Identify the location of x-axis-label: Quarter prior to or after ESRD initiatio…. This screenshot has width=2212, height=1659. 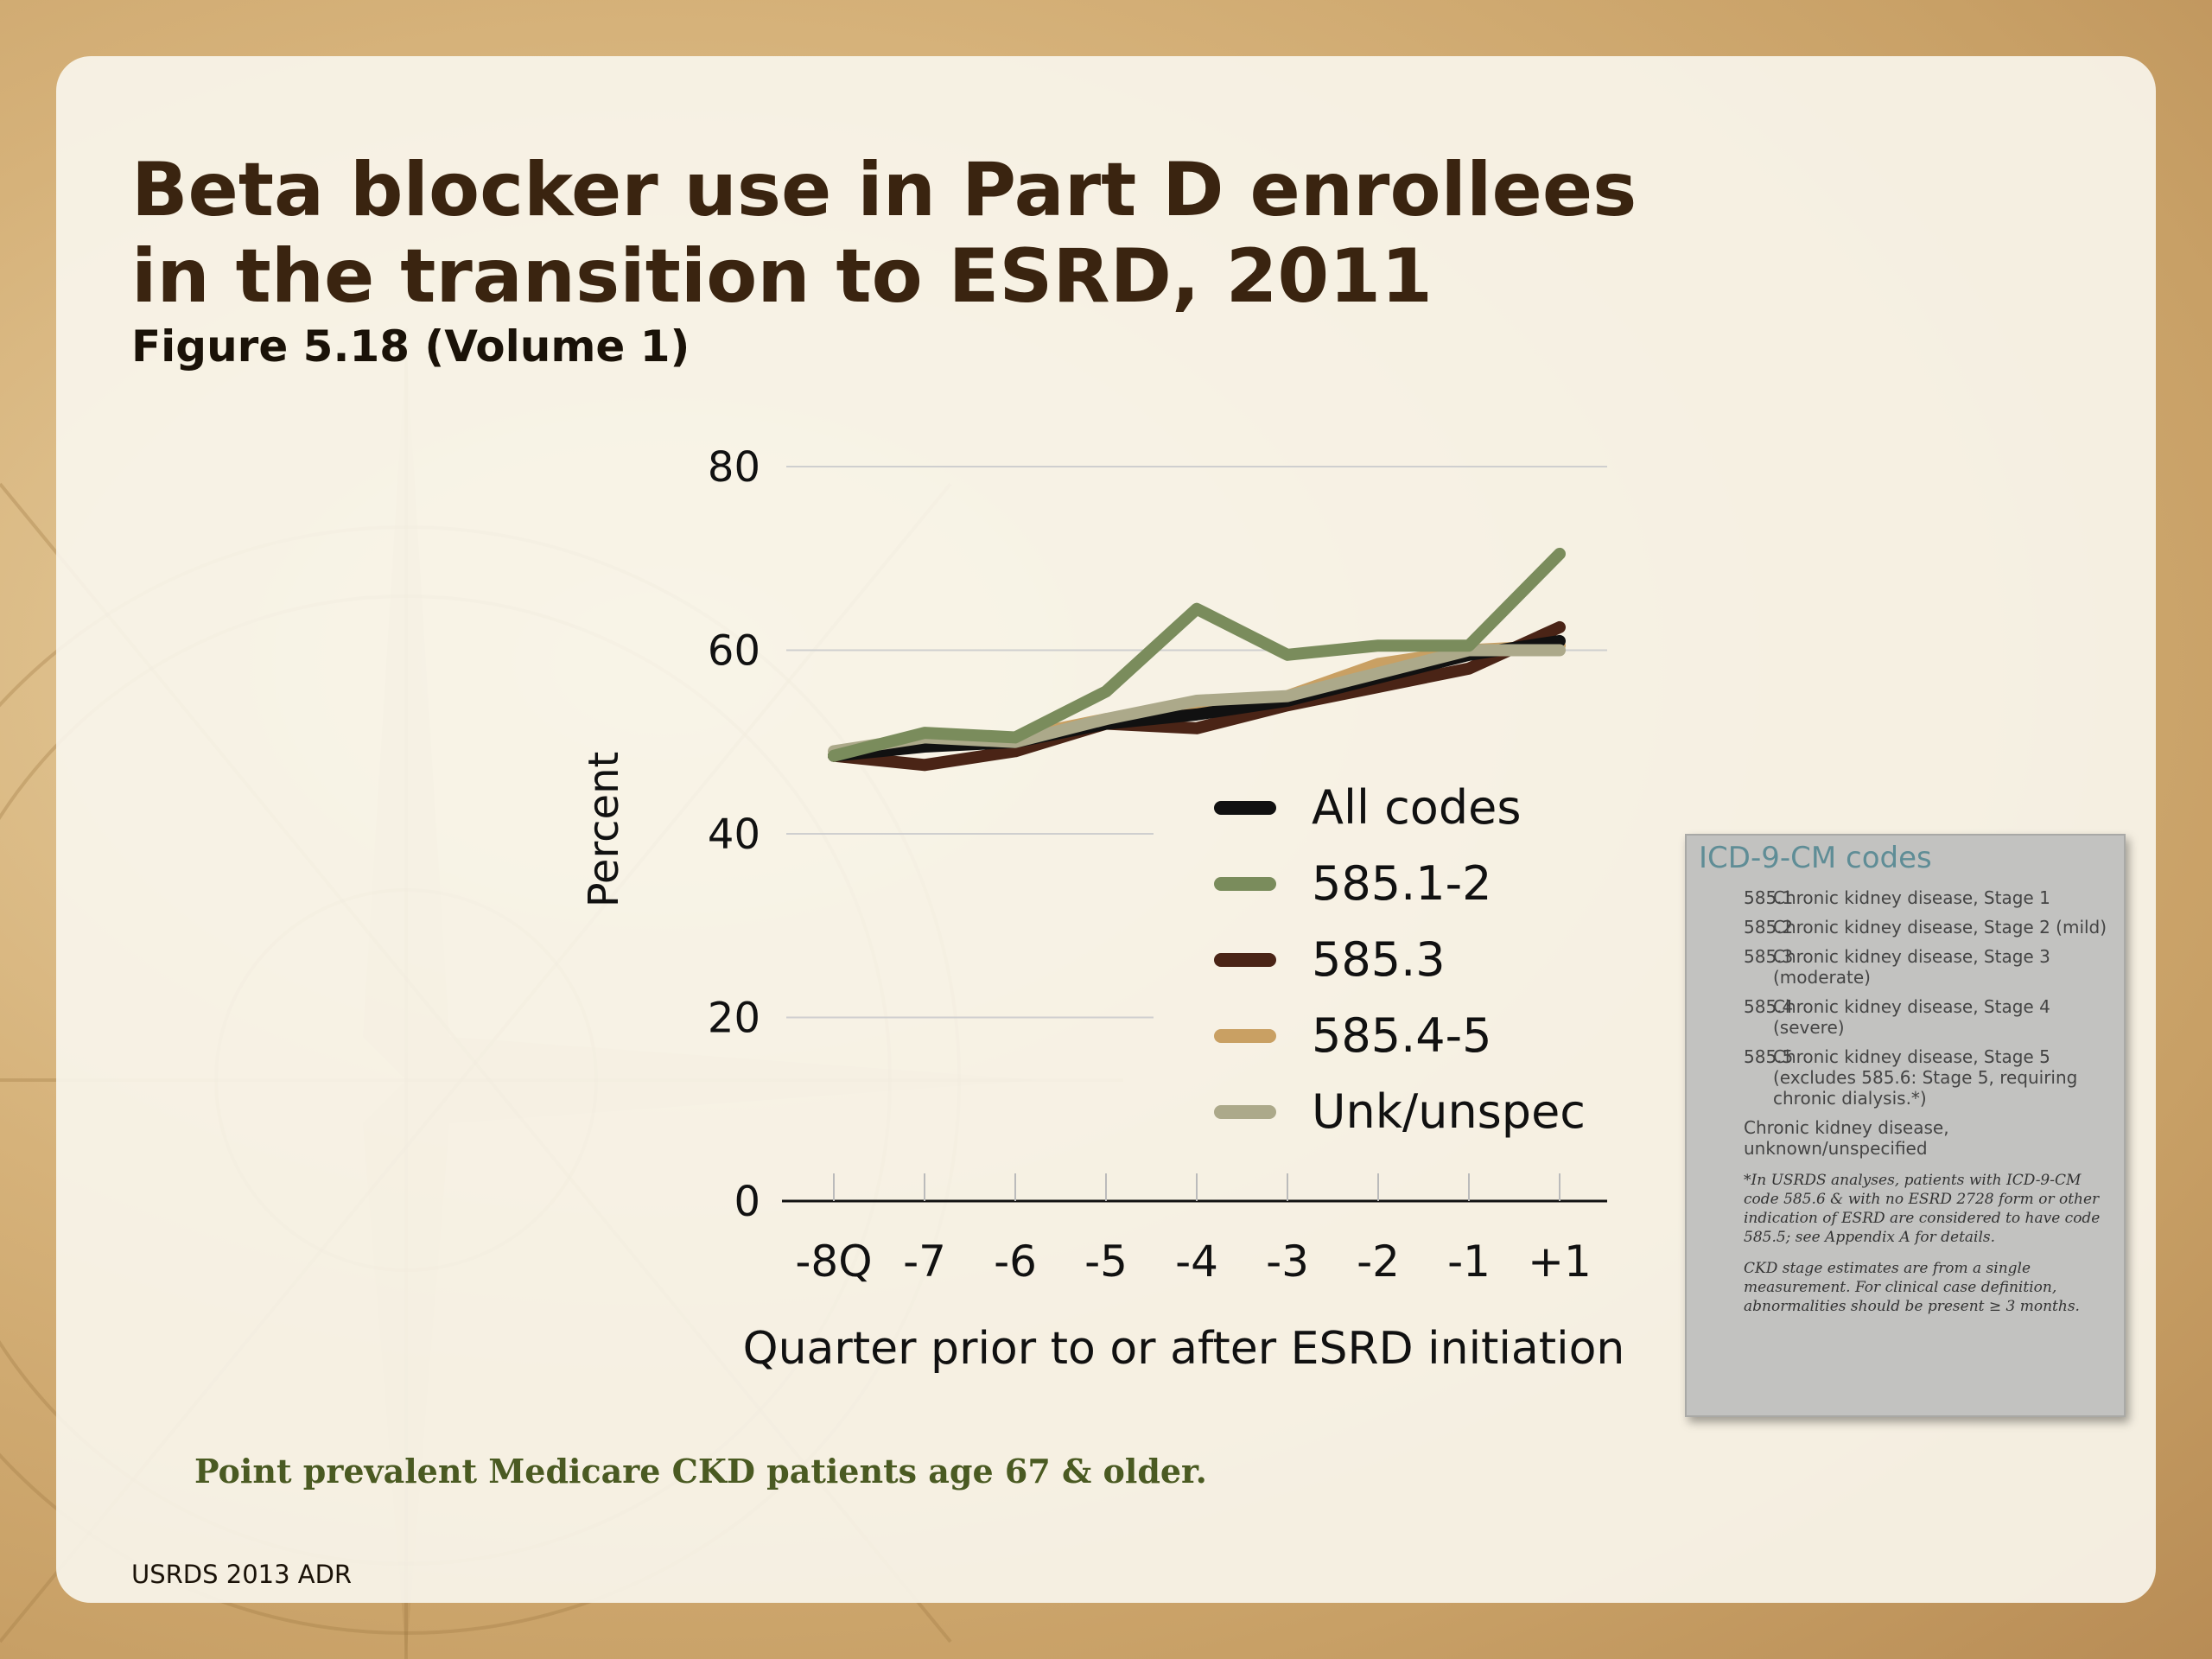
(1184, 1349).